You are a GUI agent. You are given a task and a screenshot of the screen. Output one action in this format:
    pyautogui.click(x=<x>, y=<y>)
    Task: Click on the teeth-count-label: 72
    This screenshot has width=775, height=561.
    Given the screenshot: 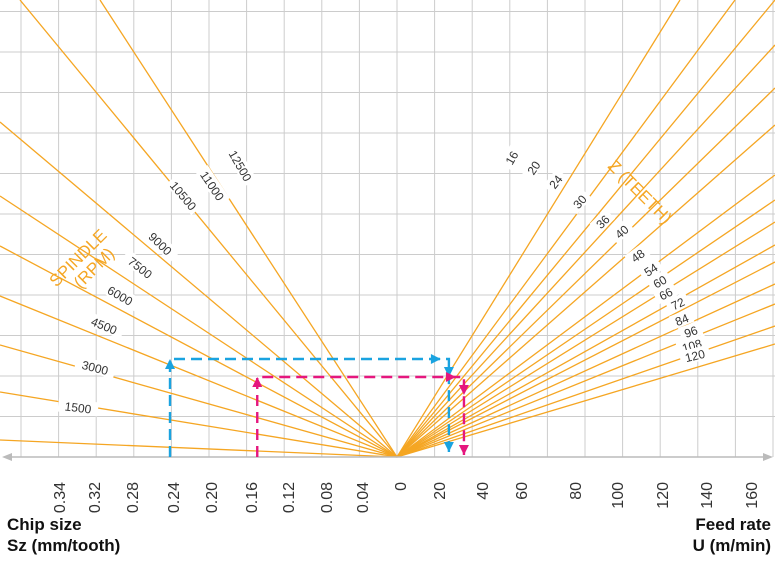 What is the action you would take?
    pyautogui.click(x=678, y=304)
    